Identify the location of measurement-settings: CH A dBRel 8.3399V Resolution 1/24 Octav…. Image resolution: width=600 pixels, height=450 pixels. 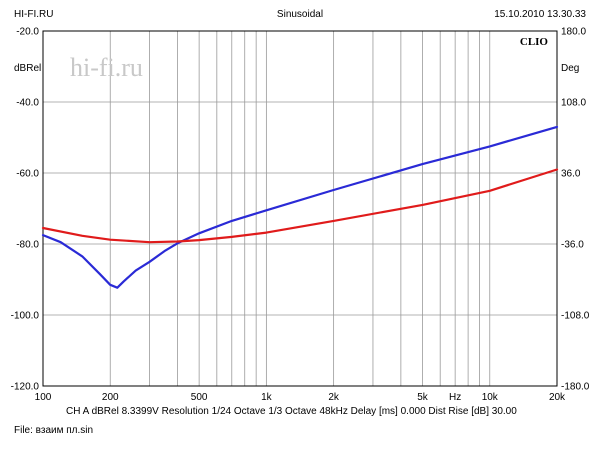
(291, 411).